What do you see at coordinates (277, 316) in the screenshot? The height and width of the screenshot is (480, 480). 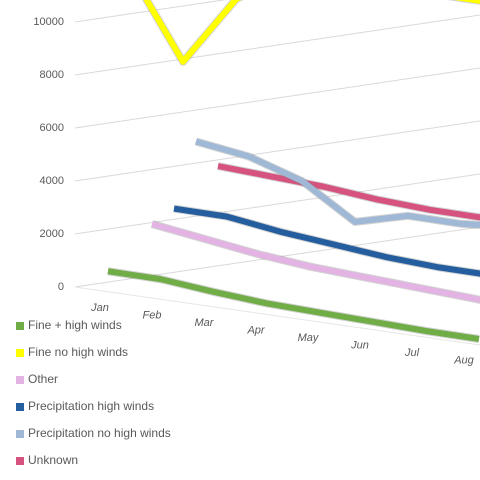 I see `floor-edge` at bounding box center [277, 316].